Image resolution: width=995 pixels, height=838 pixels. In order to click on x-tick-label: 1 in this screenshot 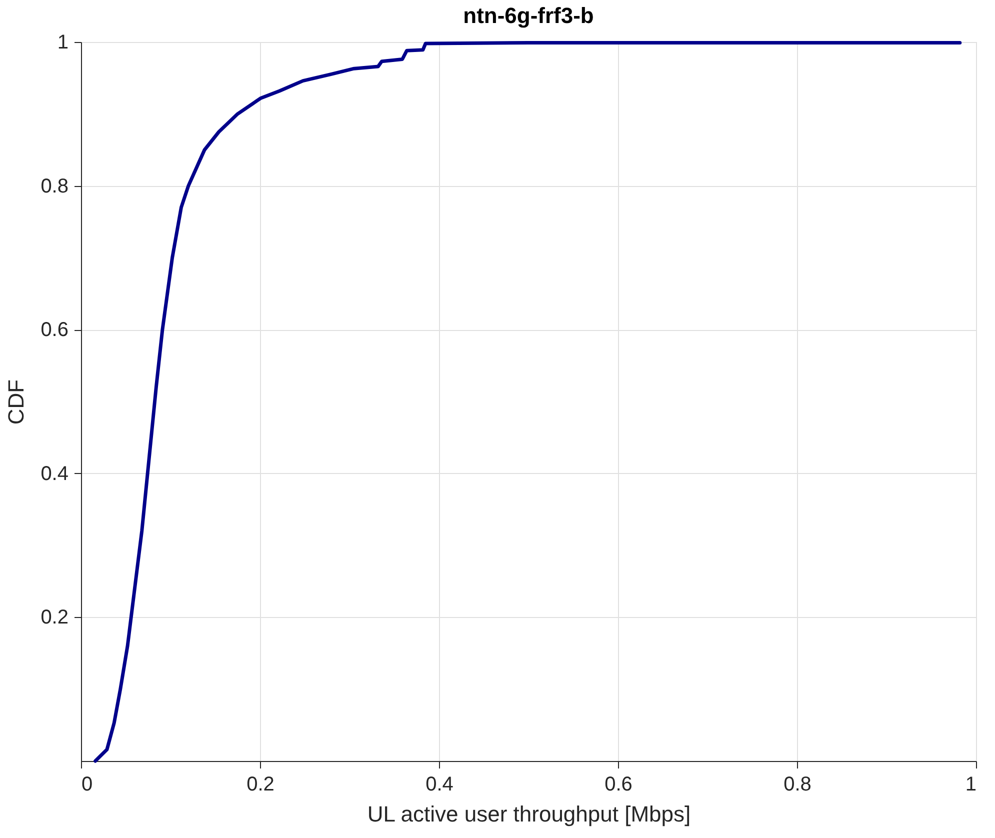, I will do `click(970, 785)`.